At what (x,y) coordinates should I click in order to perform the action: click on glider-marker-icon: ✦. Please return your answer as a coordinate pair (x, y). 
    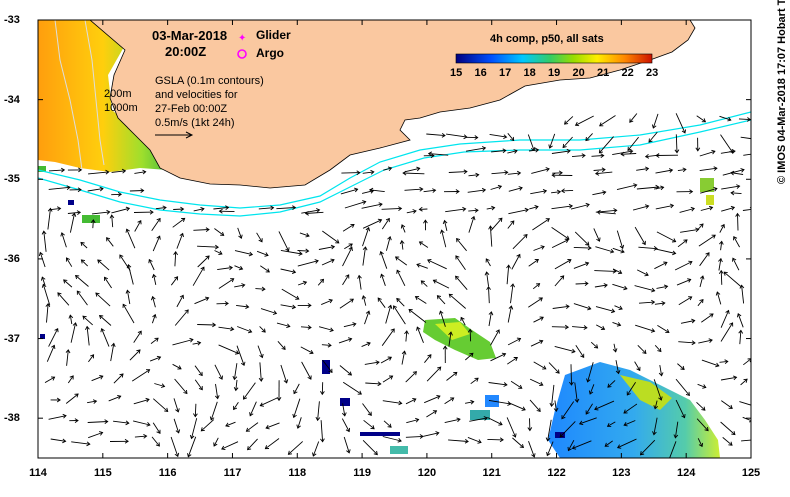
    Looking at the image, I should click on (242, 38).